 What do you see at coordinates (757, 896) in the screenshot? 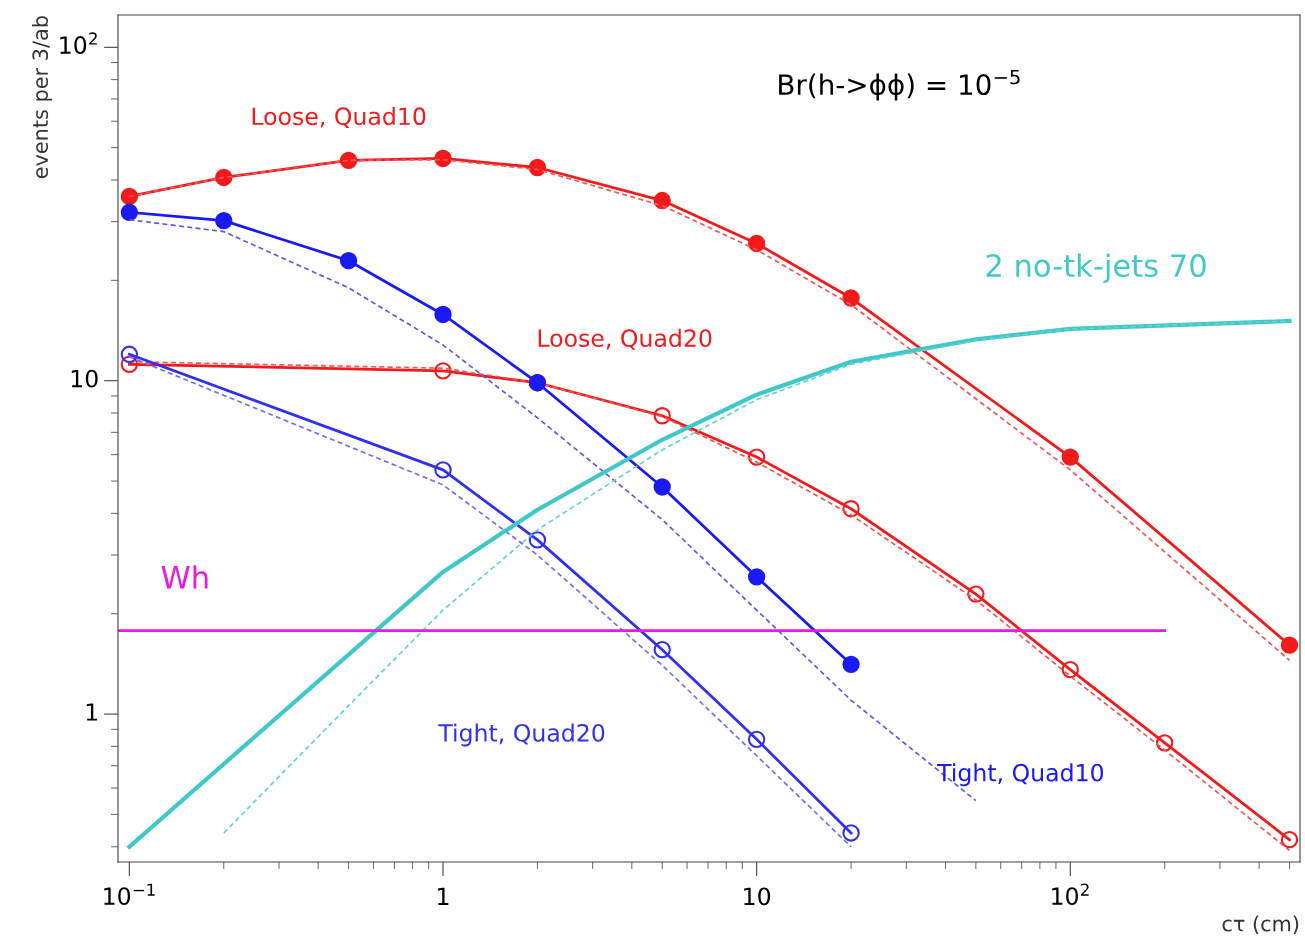
I see `x-tick-label: 10` at bounding box center [757, 896].